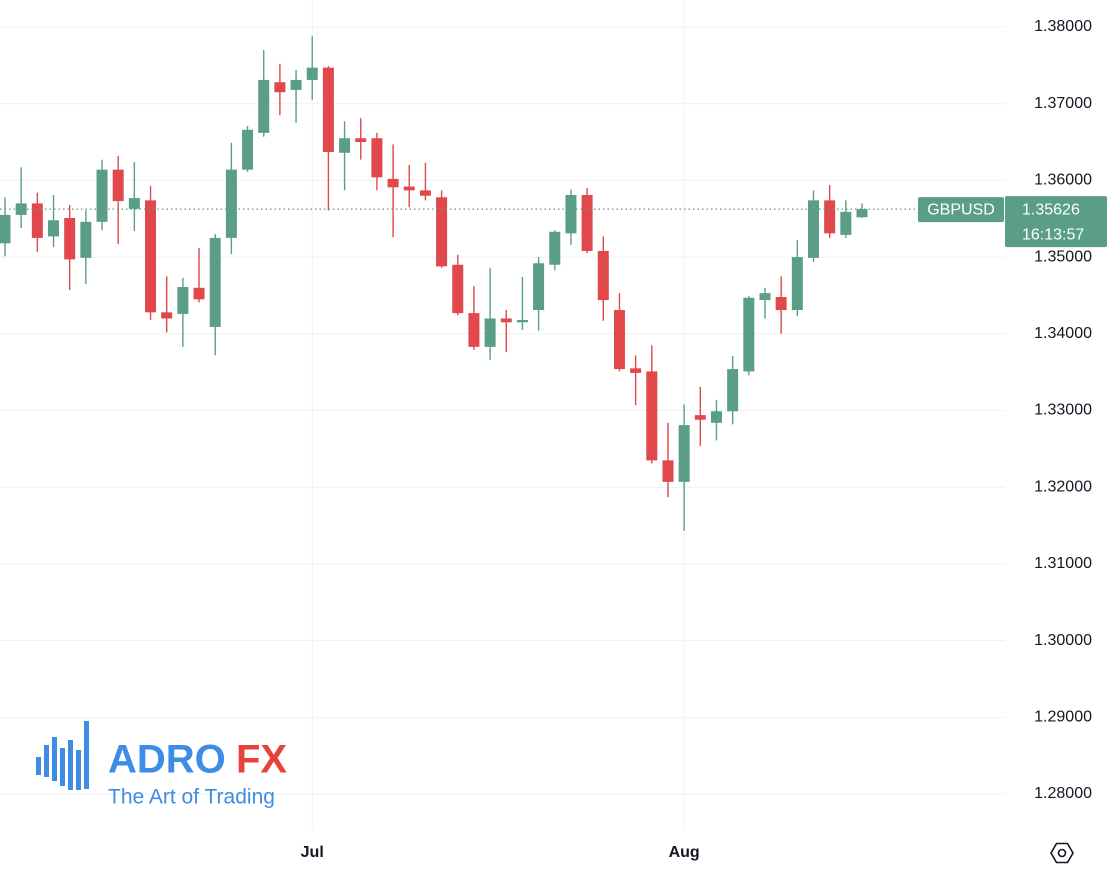 This screenshot has height=880, width=1114. I want to click on y-tick-label: 1.28000, so click(1063, 793).